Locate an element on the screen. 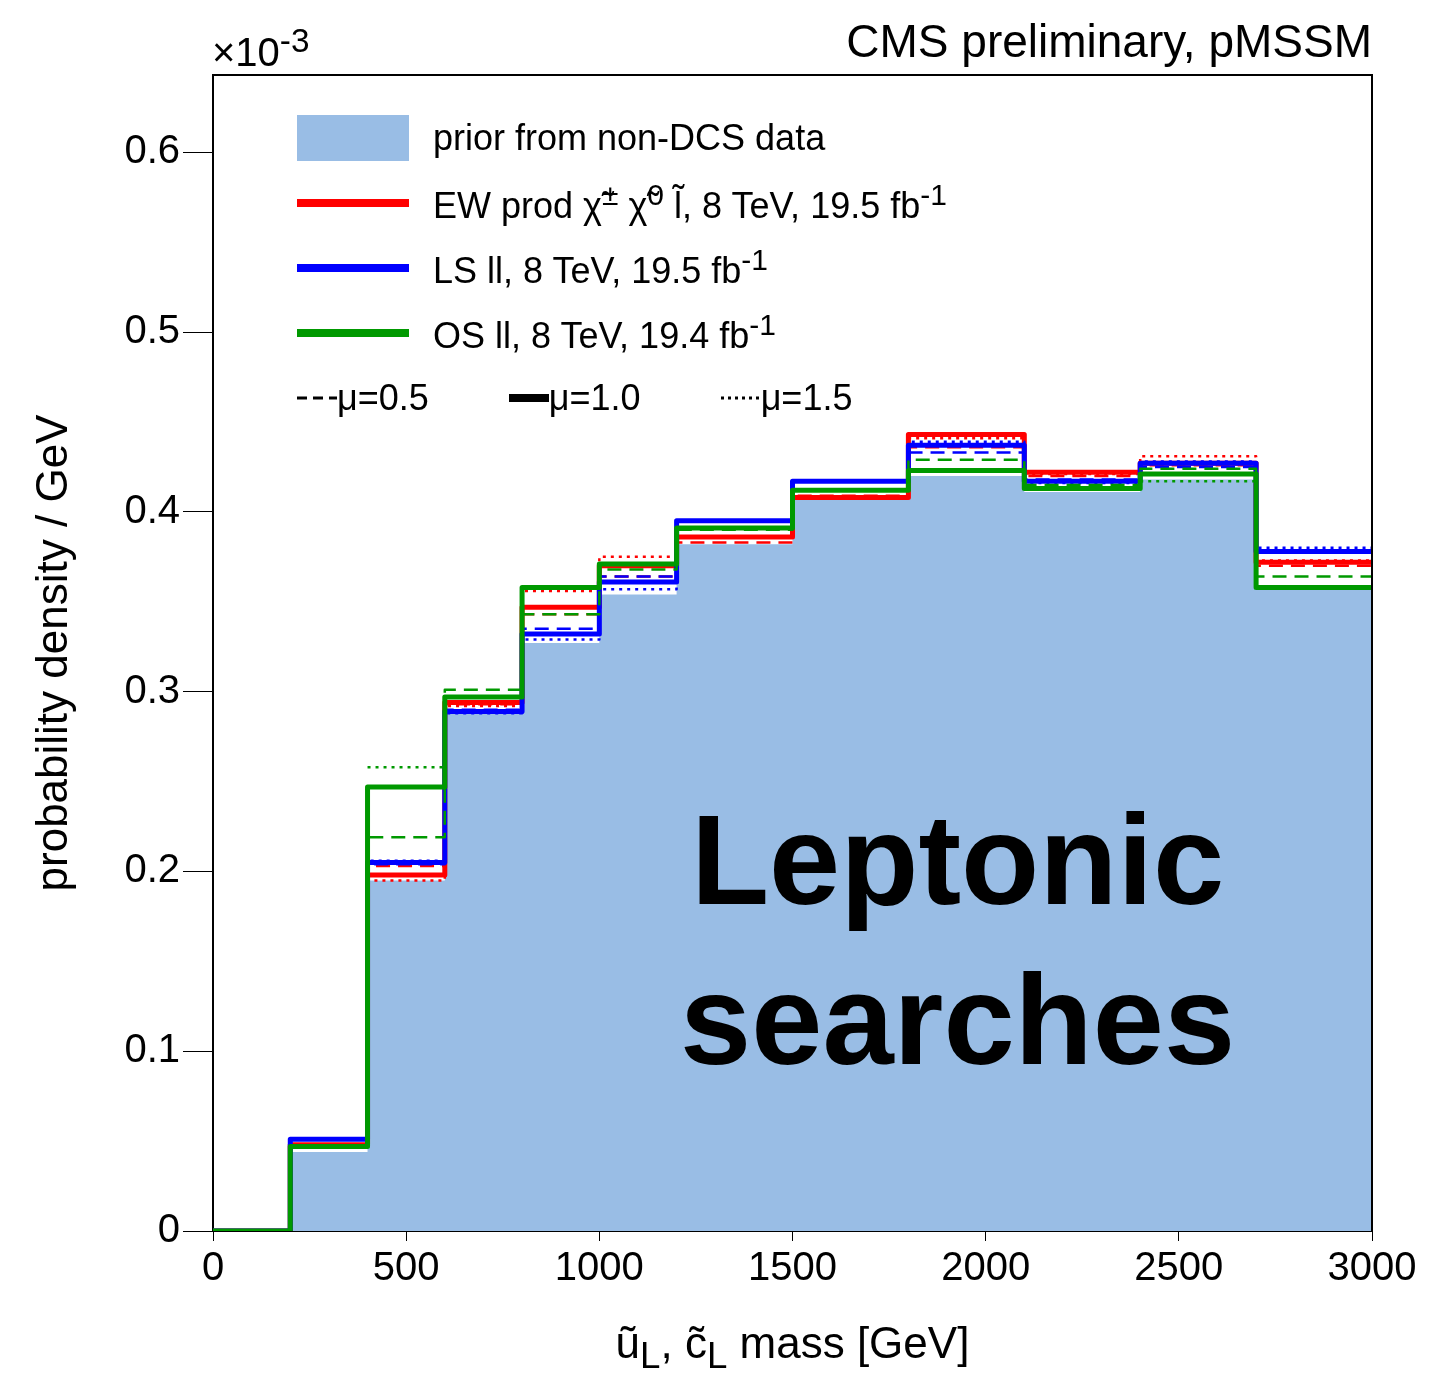  y-tick-label: 0.6 is located at coordinates (152, 149).